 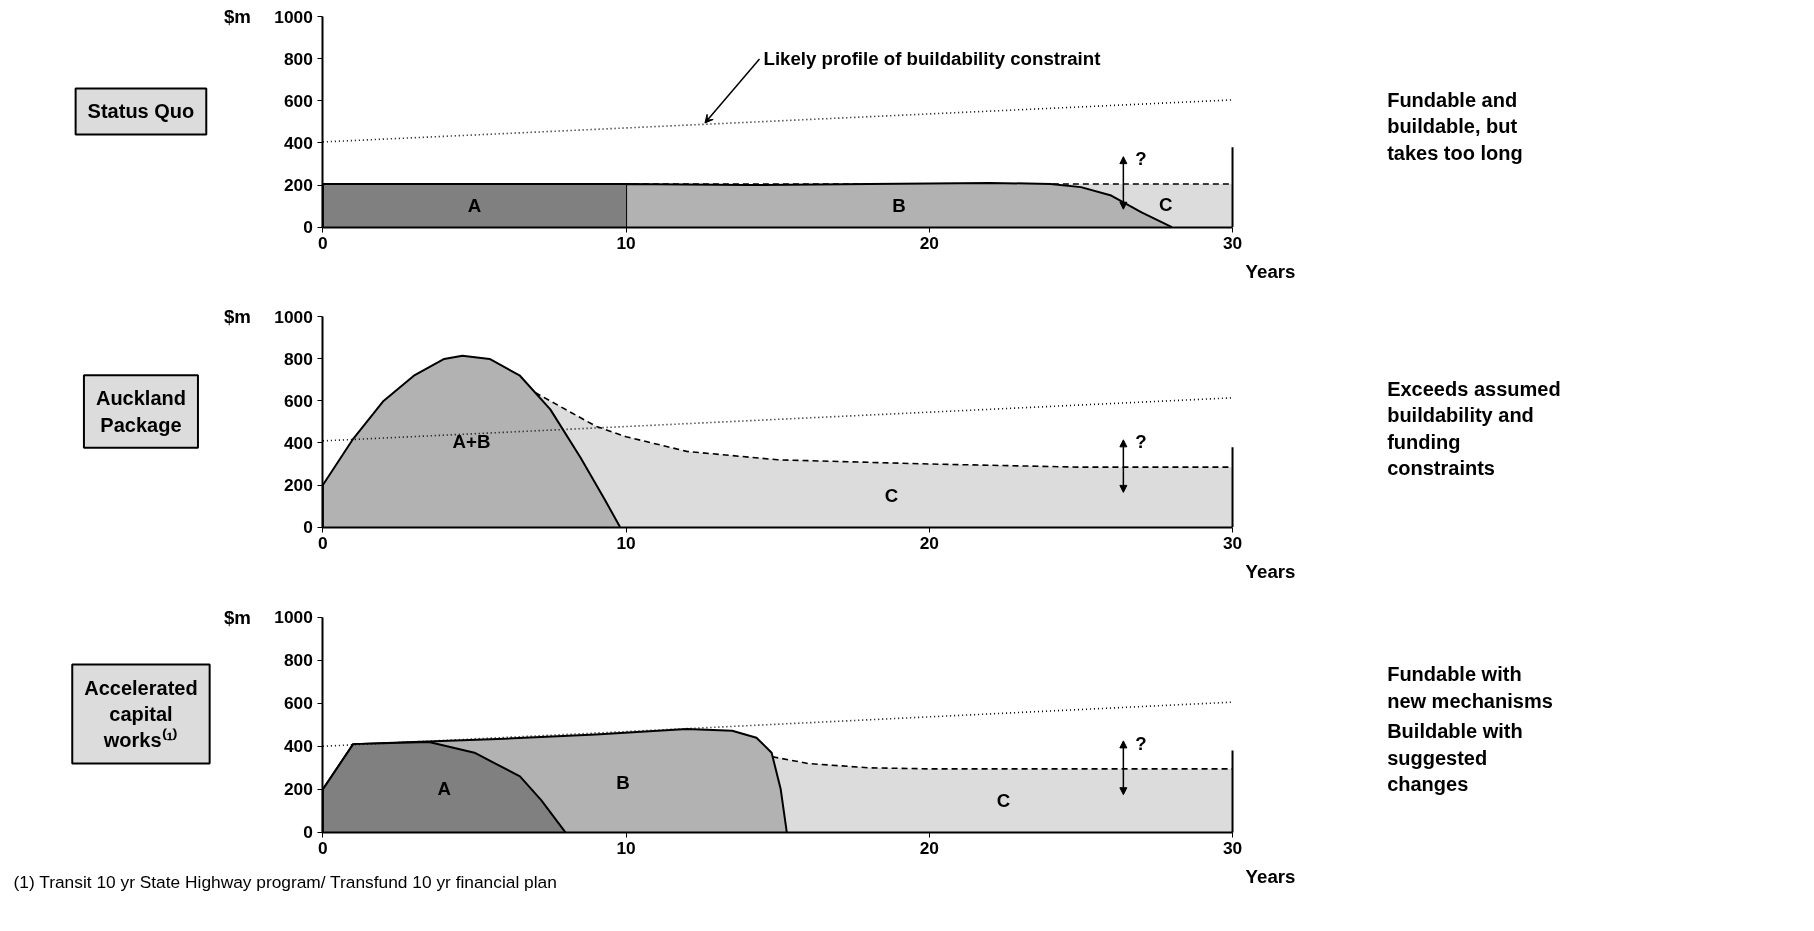 What do you see at coordinates (141, 111) in the screenshot?
I see `text: Status Quo` at bounding box center [141, 111].